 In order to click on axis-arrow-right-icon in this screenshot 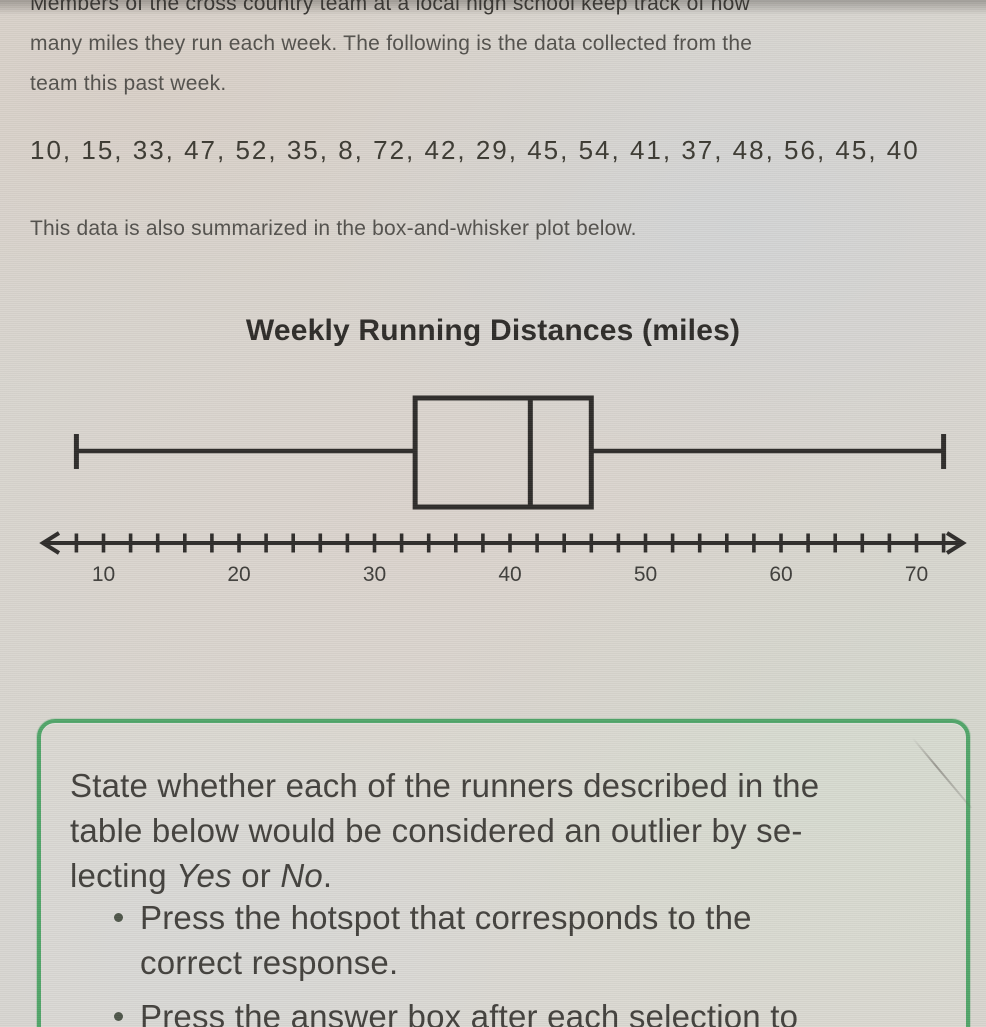, I will do `click(956, 543)`.